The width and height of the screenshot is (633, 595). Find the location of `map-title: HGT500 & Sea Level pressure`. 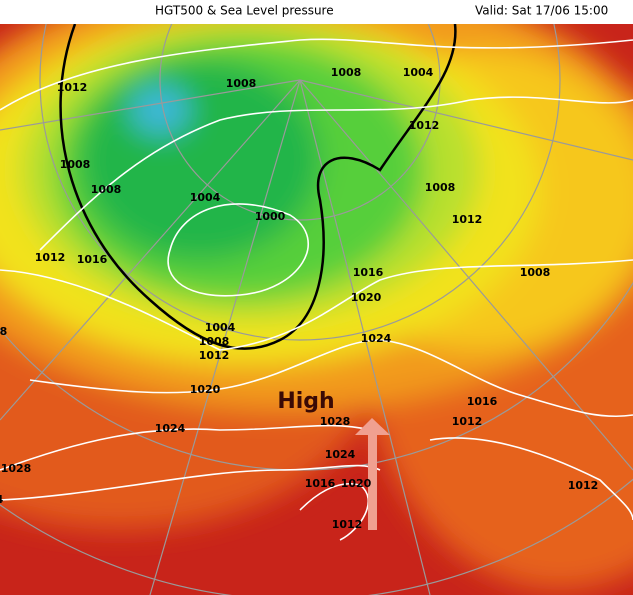

map-title: HGT500 & Sea Level pressure is located at coordinates (244, 11).